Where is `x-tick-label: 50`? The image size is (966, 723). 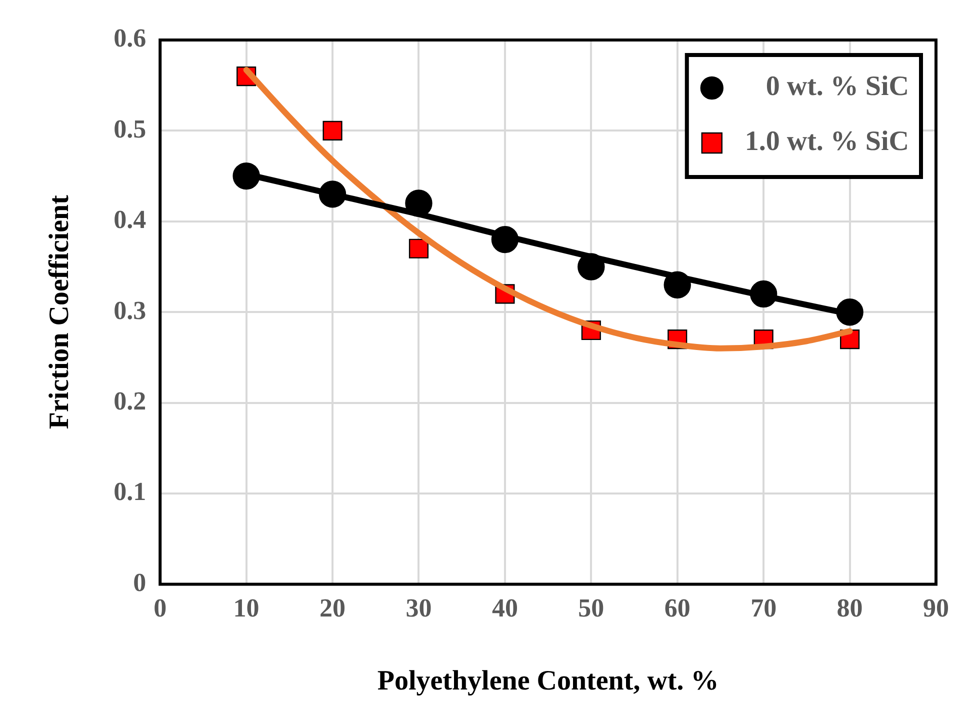
x-tick-label: 50 is located at coordinates (591, 608).